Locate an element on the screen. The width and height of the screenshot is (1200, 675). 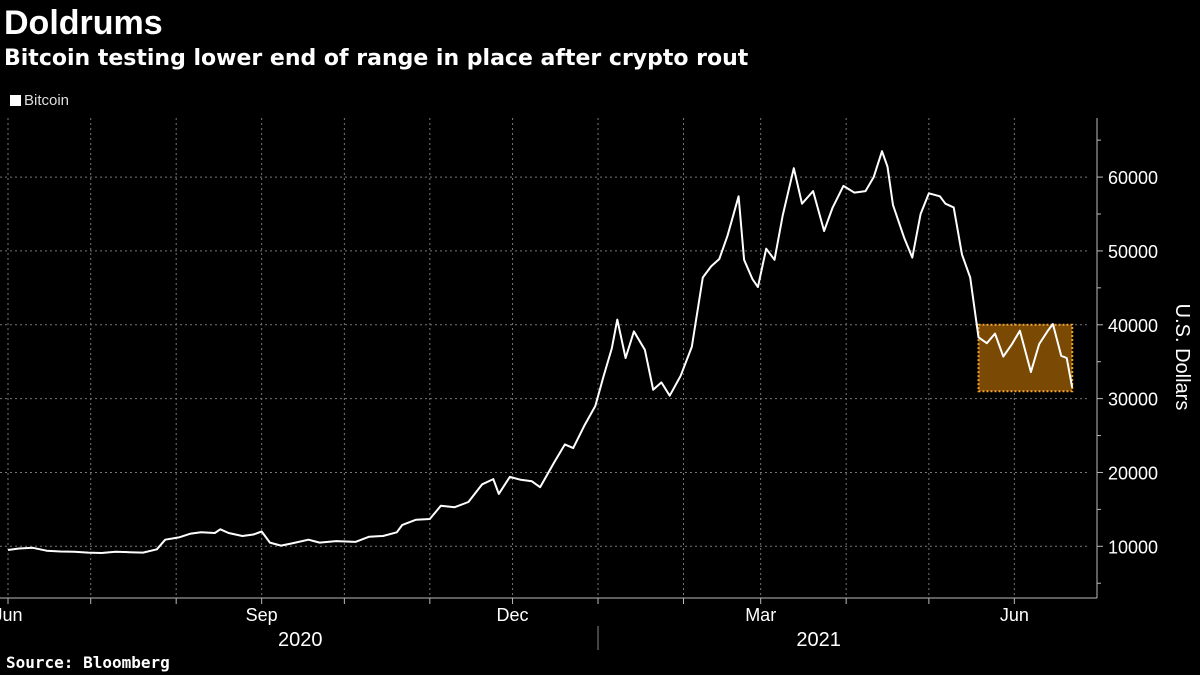
y-tick-label-50000: 50000 is located at coordinates (1133, 252).